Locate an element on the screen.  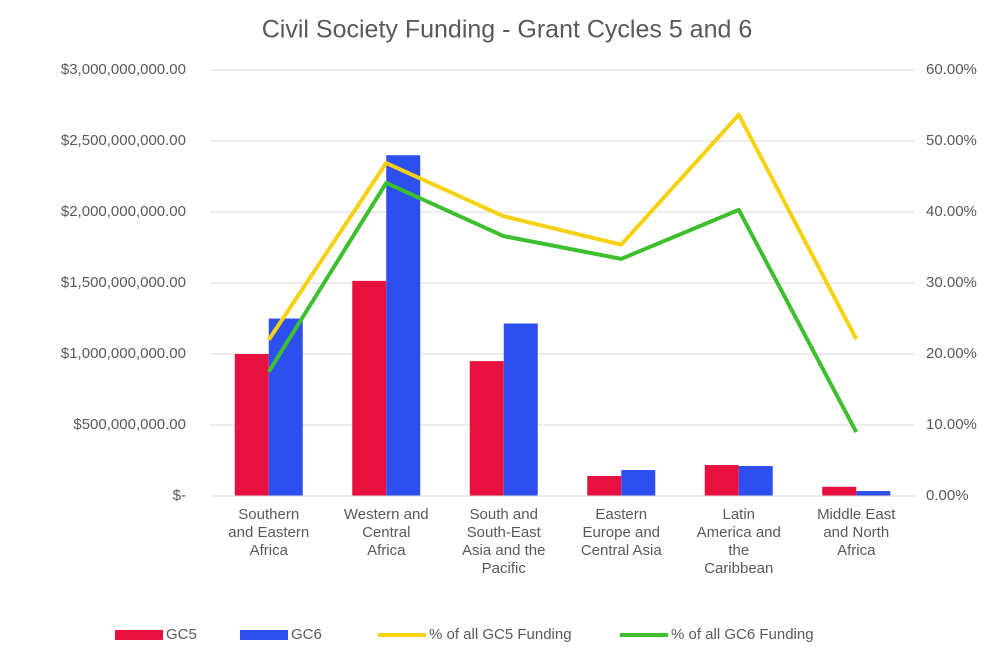
x-tick-label: Western and Central Africa is located at coordinates (386, 532).